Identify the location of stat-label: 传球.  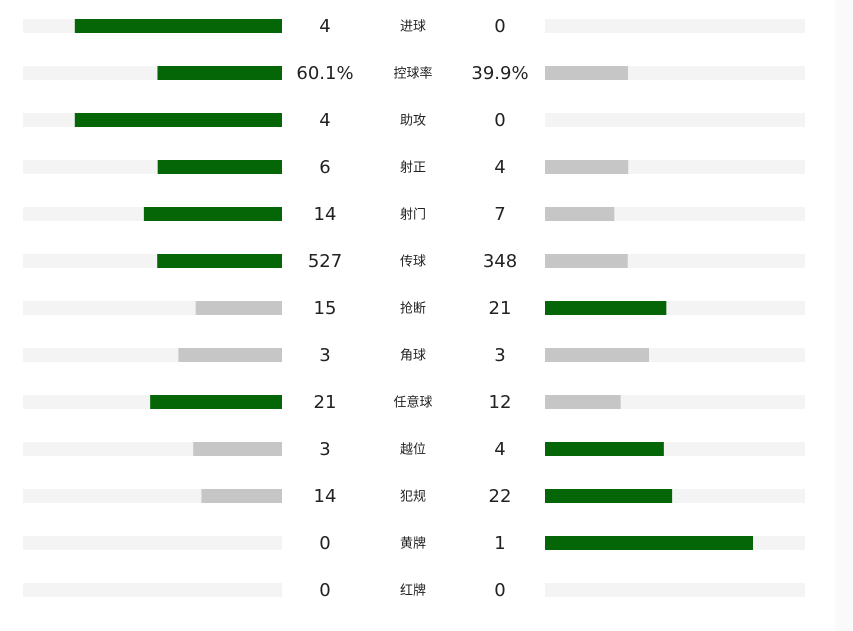
(413, 262).